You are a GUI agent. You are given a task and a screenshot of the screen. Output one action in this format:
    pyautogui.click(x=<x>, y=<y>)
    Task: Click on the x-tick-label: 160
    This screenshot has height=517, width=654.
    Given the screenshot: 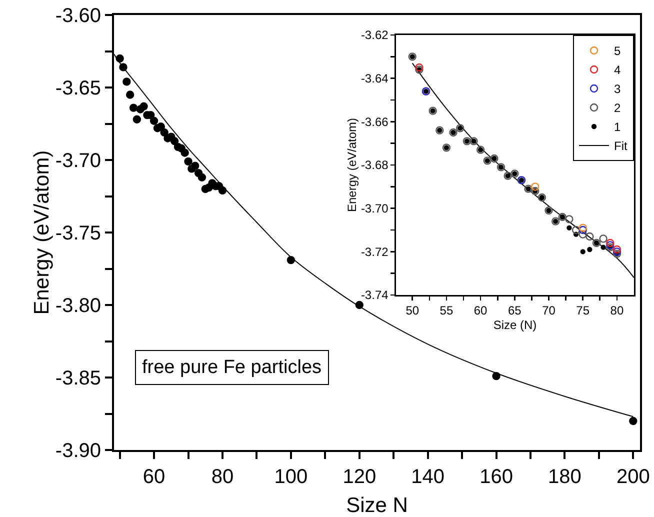 What is the action you would take?
    pyautogui.click(x=496, y=477)
    